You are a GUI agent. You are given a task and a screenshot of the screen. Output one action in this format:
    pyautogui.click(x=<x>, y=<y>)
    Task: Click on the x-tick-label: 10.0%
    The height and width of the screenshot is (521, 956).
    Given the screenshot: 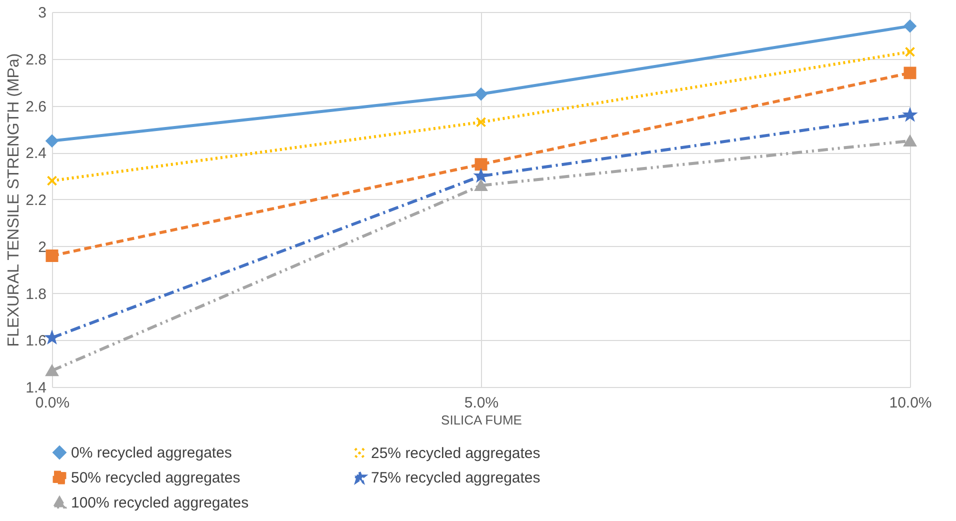 What is the action you would take?
    pyautogui.click(x=910, y=403)
    